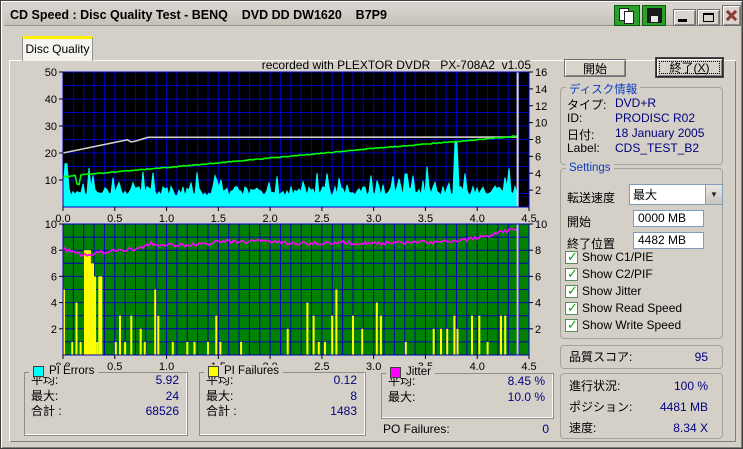 This screenshot has height=449, width=743. Describe the element at coordinates (641, 386) in the screenshot. I see `progress-row: 進行状況: 100 %` at that location.